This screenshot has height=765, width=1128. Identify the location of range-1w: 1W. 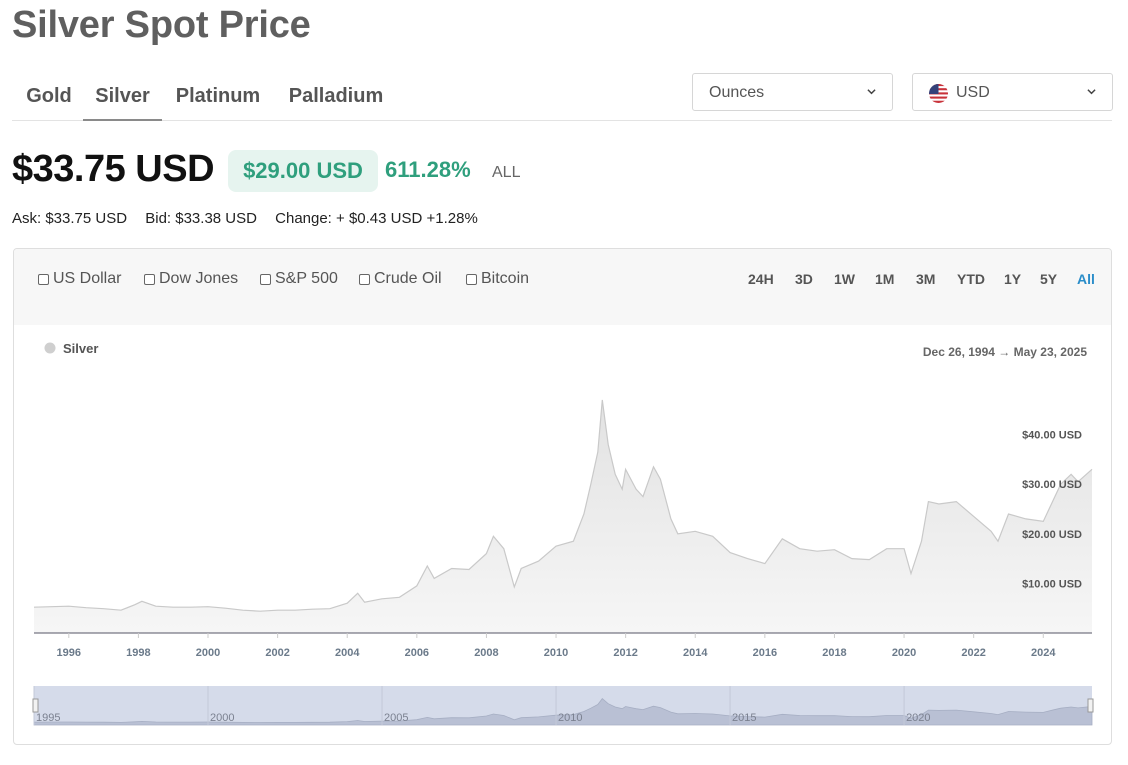
(844, 279).